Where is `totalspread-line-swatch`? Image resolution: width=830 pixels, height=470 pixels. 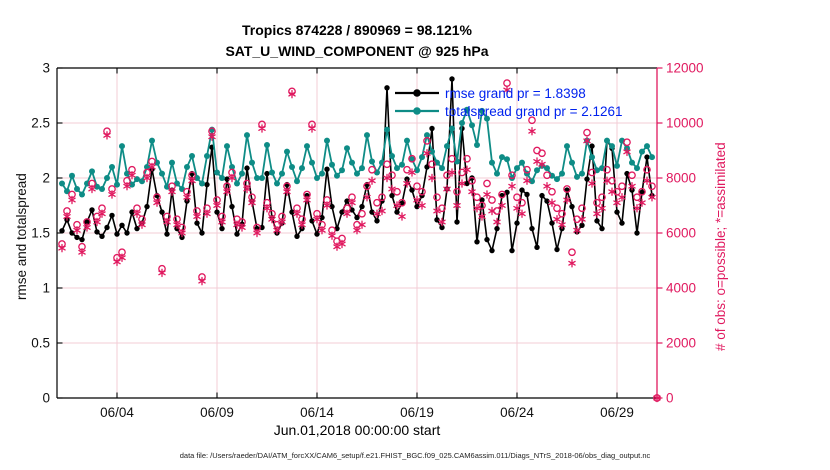
totalspread-line-swatch is located at coordinates (417, 111).